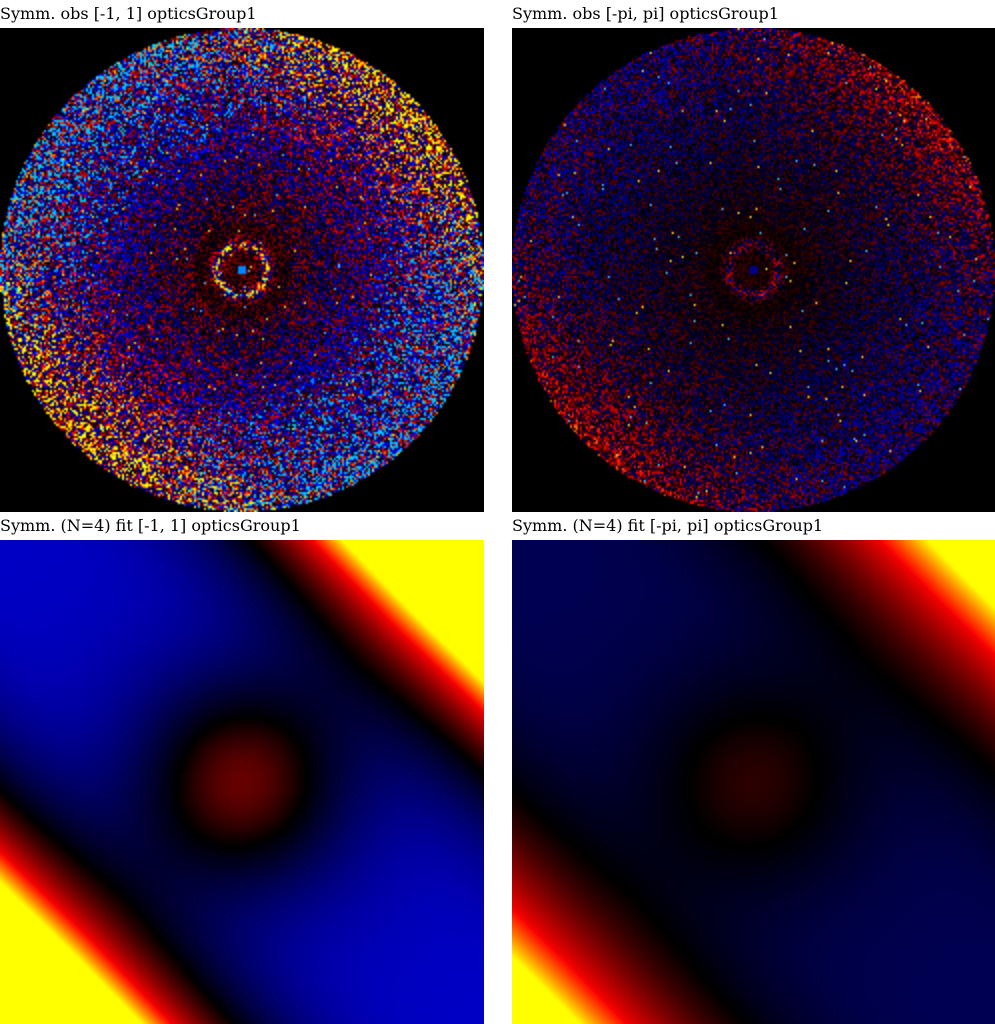 The width and height of the screenshot is (995, 1024). What do you see at coordinates (150, 525) in the screenshot?
I see `panel-title: Symm. (N=4) fit [-1, 1] opticsGroup1` at bounding box center [150, 525].